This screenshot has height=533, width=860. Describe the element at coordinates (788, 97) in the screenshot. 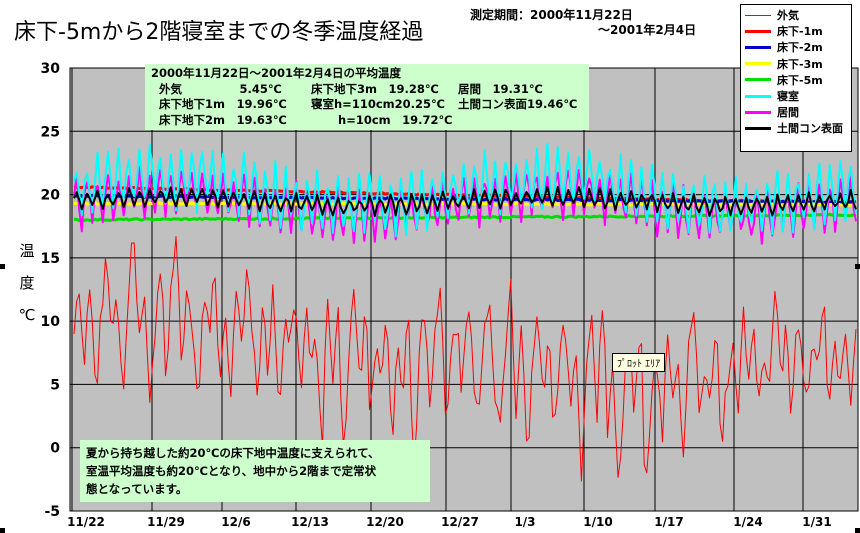

I see `legend-label: 寝室` at that location.